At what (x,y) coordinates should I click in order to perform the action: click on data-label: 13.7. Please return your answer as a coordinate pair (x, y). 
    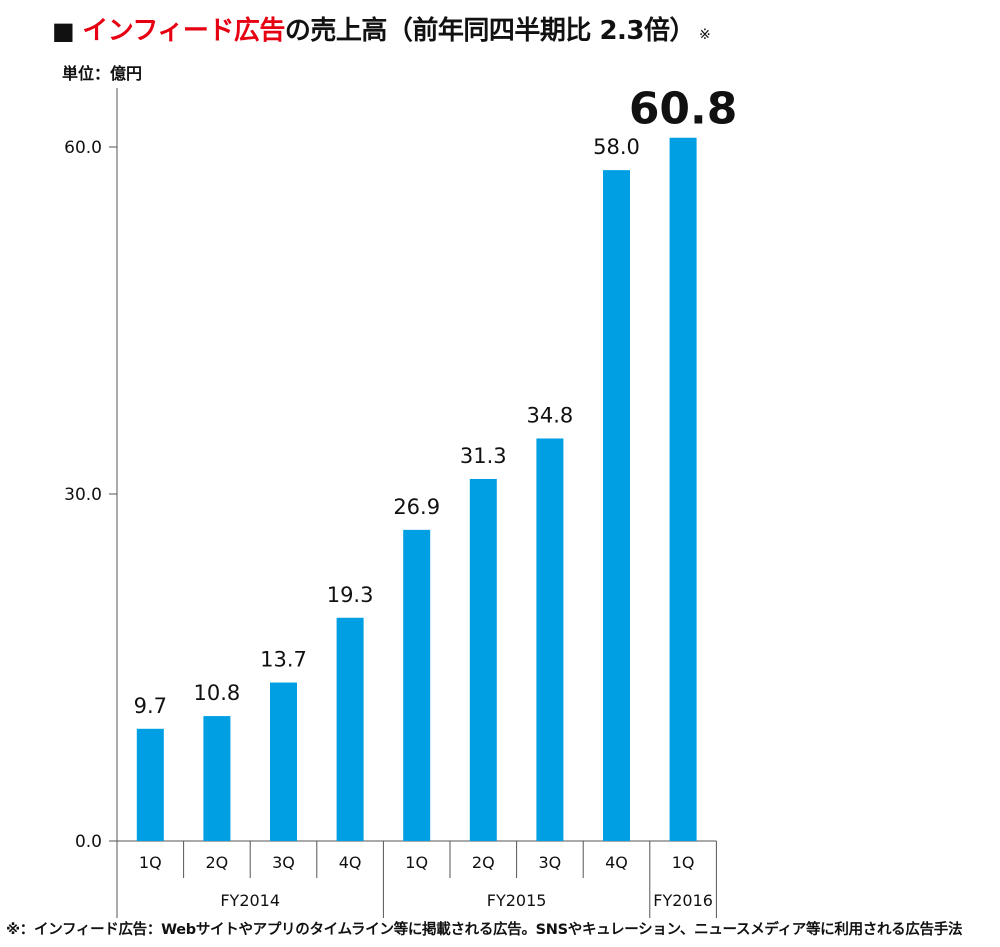
    Looking at the image, I should click on (283, 660).